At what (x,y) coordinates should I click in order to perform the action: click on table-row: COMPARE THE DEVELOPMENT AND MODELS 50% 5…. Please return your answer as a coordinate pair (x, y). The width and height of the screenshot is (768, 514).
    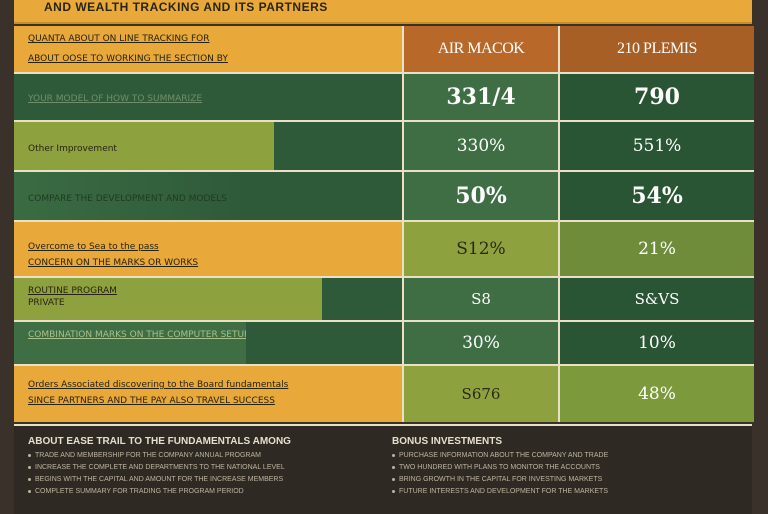
    Looking at the image, I should click on (384, 197).